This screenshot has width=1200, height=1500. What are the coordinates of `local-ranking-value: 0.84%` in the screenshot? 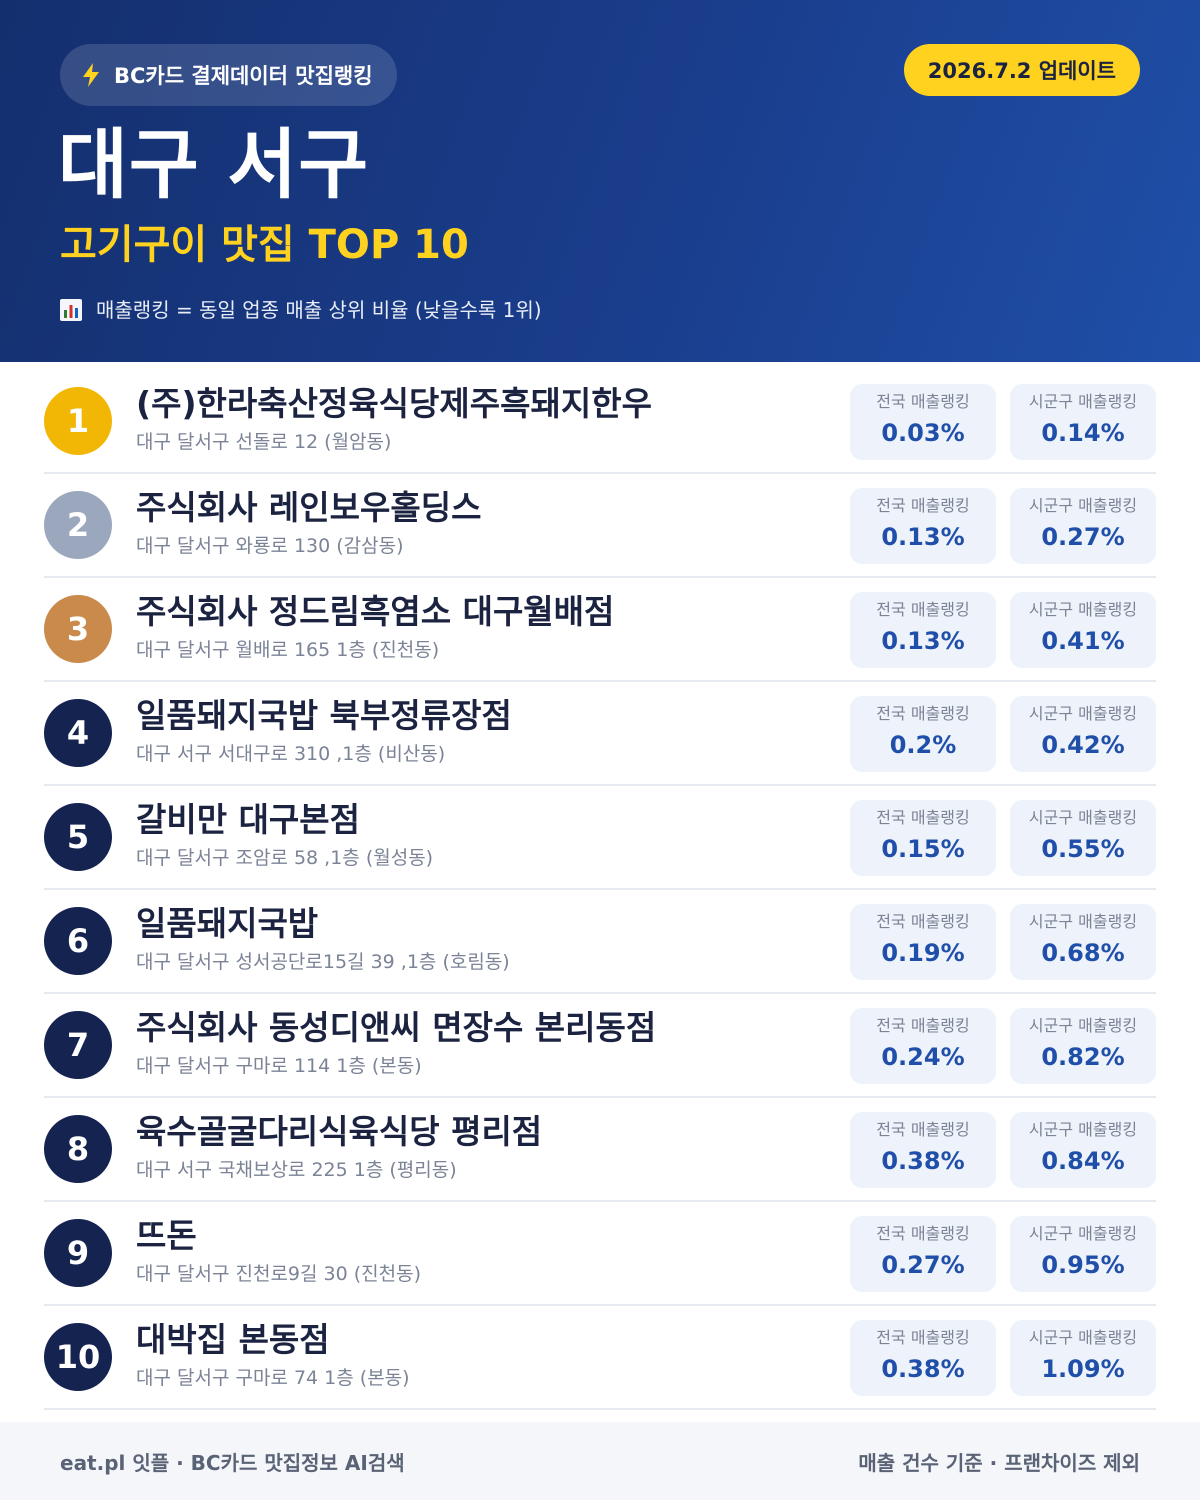 It's located at (1083, 1161).